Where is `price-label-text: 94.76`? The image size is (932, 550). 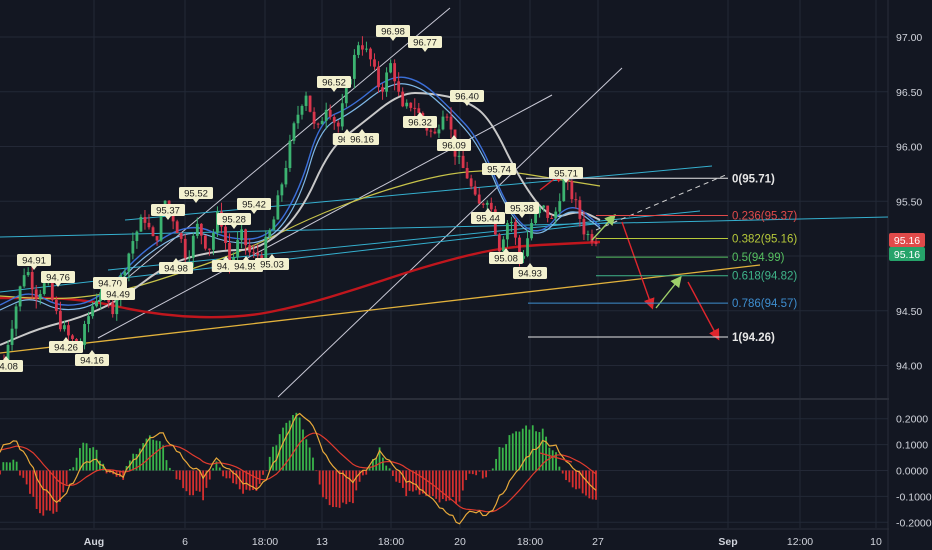 price-label-text: 94.76 is located at coordinates (58, 278).